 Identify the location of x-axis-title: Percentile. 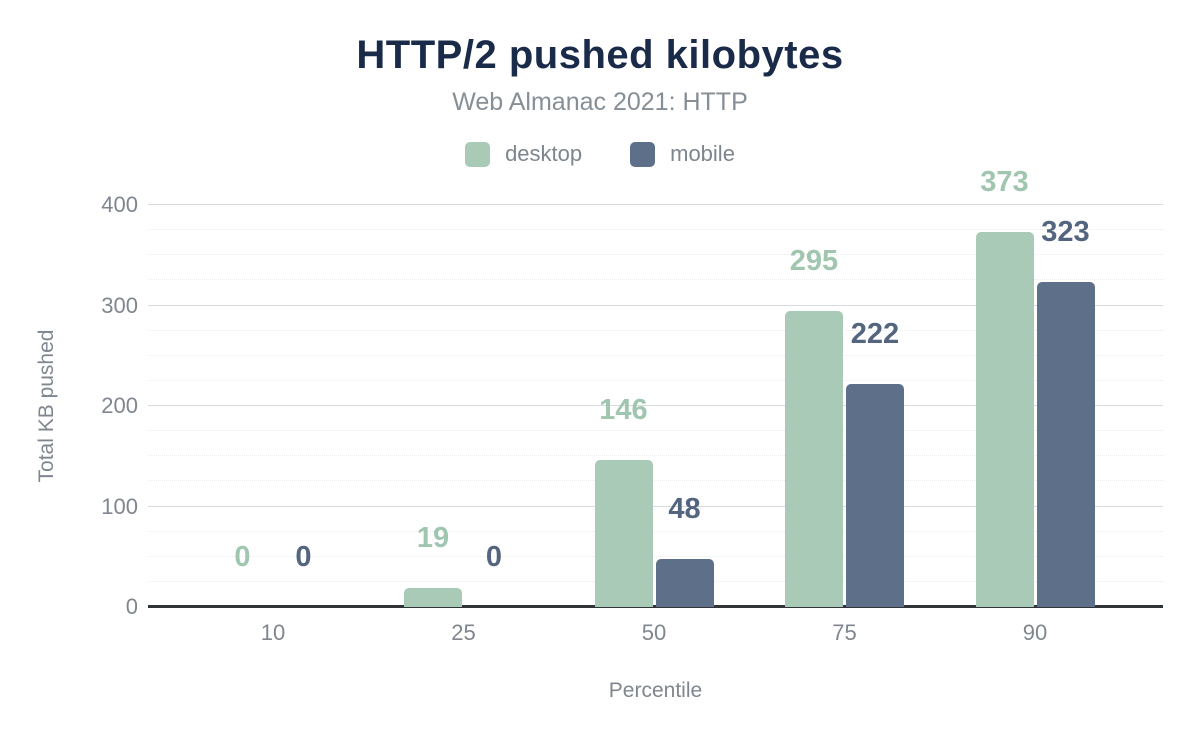
(655, 690).